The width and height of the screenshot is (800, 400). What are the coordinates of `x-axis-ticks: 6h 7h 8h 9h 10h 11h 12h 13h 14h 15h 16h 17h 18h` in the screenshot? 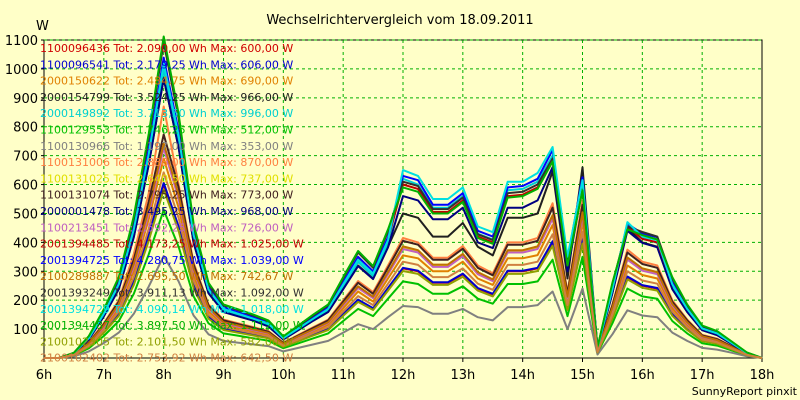 It's located at (405, 370).